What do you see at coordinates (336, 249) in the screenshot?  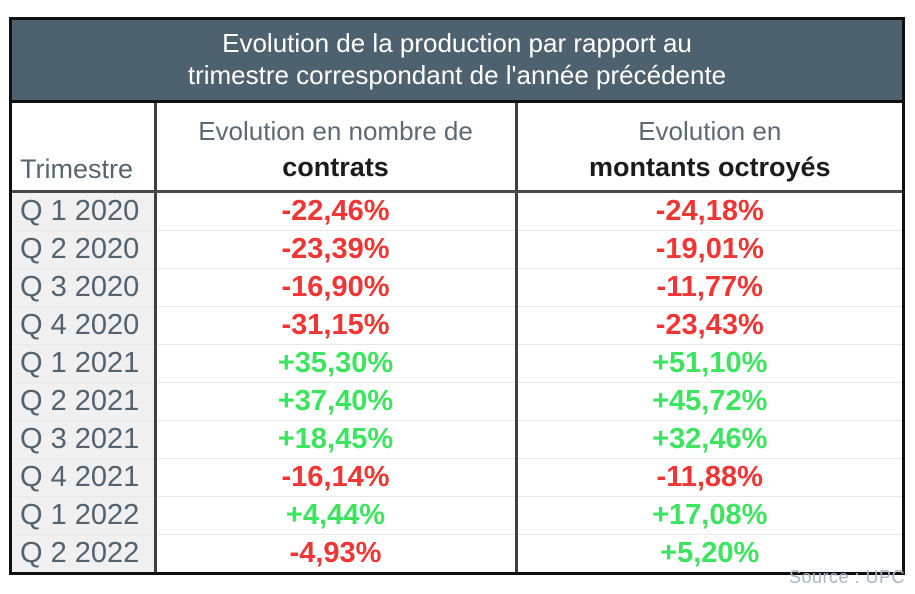 I see `cell-contrats: -23,39%` at bounding box center [336, 249].